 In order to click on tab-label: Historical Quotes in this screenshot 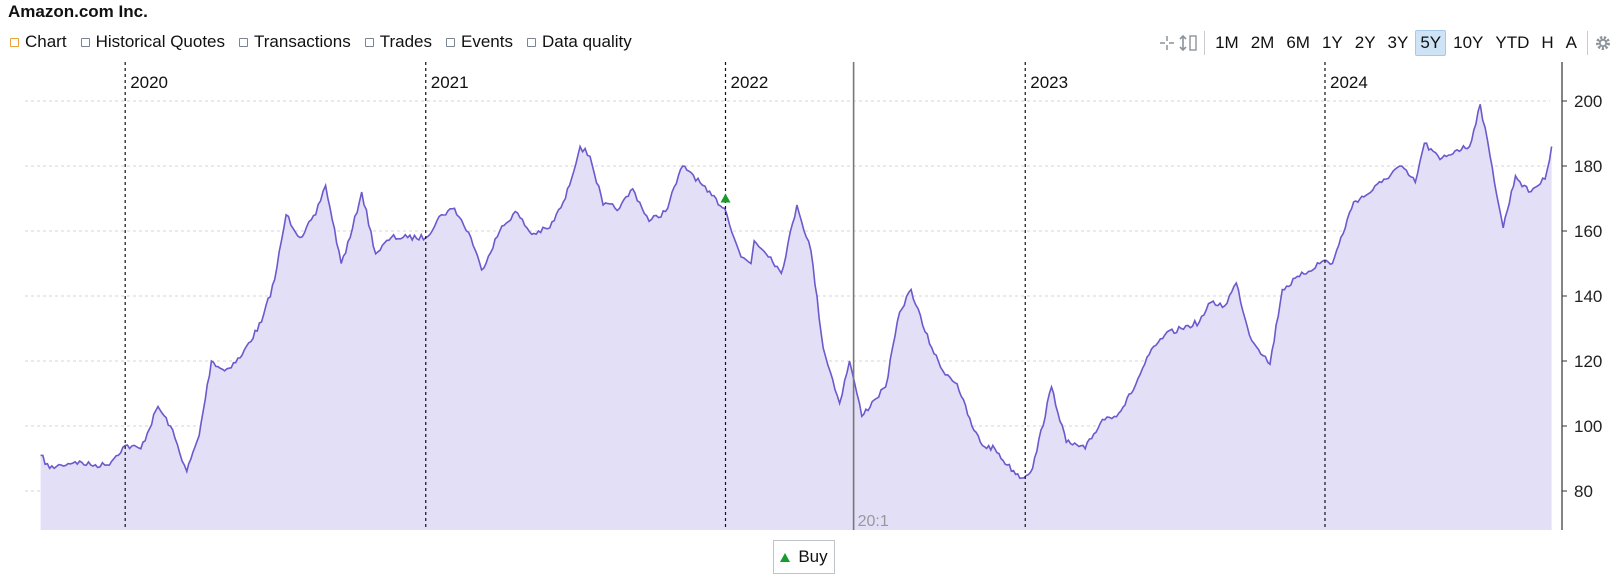, I will do `click(160, 41)`.